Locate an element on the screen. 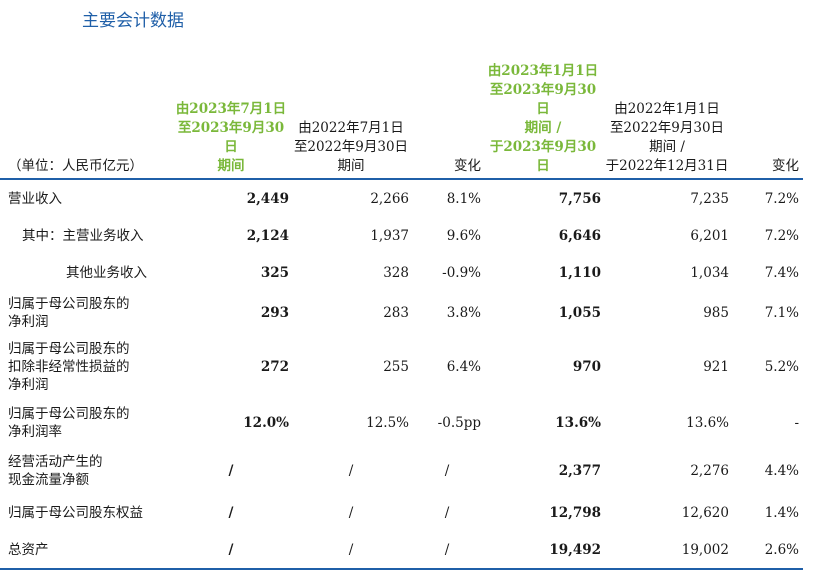 This screenshot has width=831, height=570. table-cell: 2,449 is located at coordinates (267, 198).